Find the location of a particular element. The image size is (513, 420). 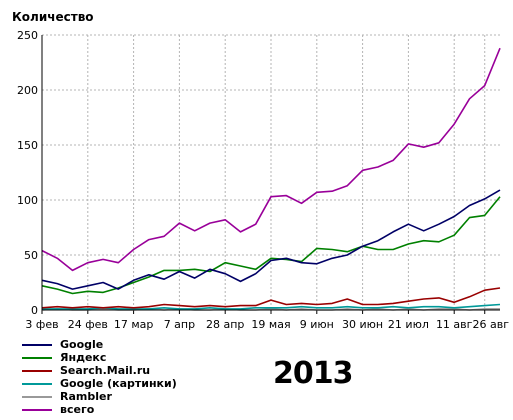

legend-item-total: всего is located at coordinates (99, 409).